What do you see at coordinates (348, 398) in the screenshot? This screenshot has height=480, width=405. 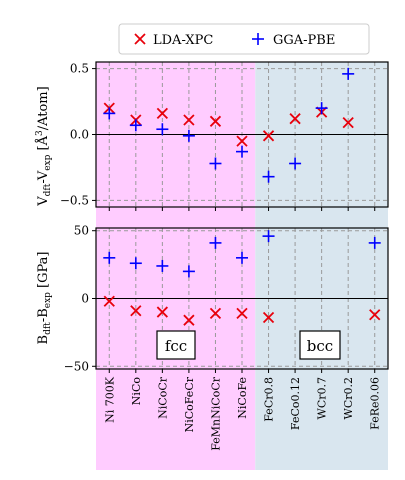 I see `x-category-label: WCr0.2` at bounding box center [348, 398].